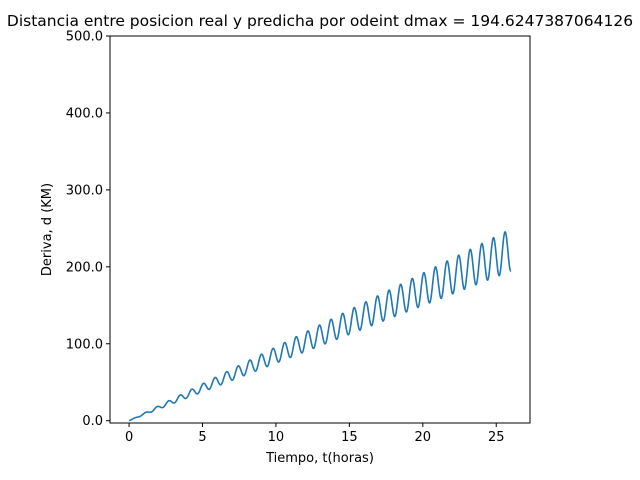 This screenshot has width=640, height=480. Describe the element at coordinates (84, 37) in the screenshot. I see `y-tick-label: 500.0` at that location.